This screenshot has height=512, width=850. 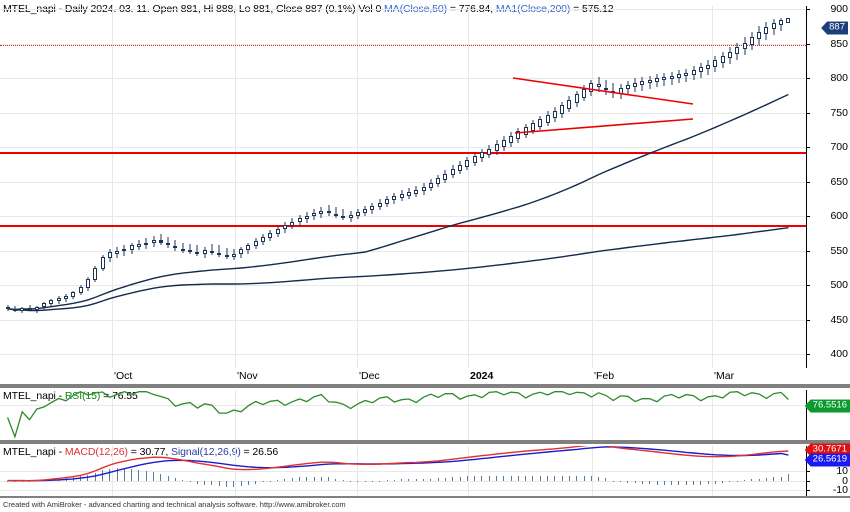 I want to click on macd-y-axis: 10 0 -10 30.7671 26.5619, so click(x=827, y=469).